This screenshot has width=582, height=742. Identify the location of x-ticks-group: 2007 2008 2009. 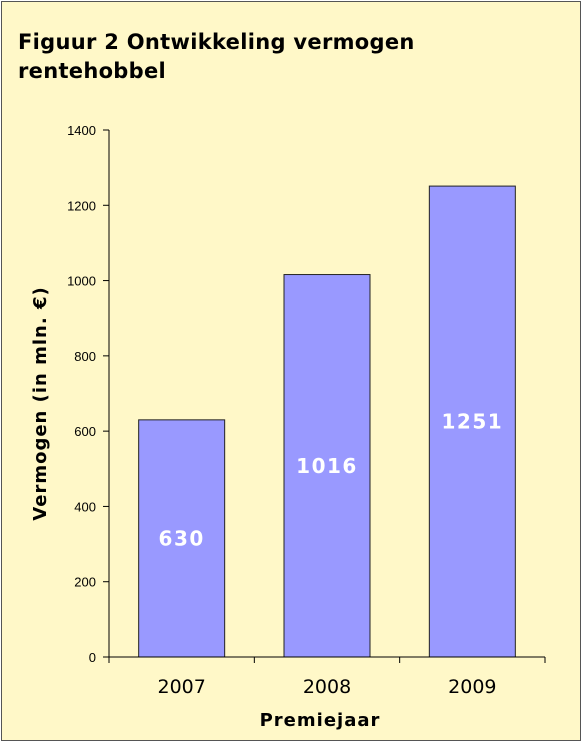
(327, 677).